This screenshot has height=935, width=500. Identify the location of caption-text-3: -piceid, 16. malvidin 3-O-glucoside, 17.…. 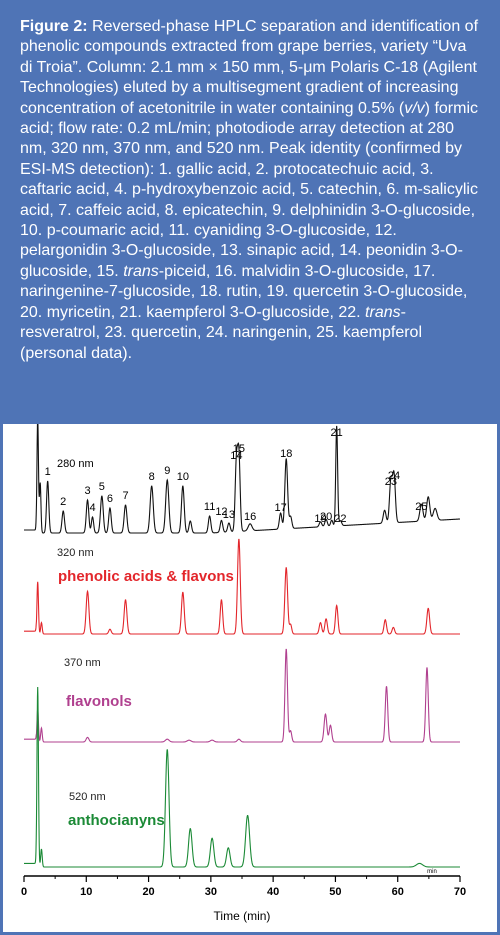
(244, 291).